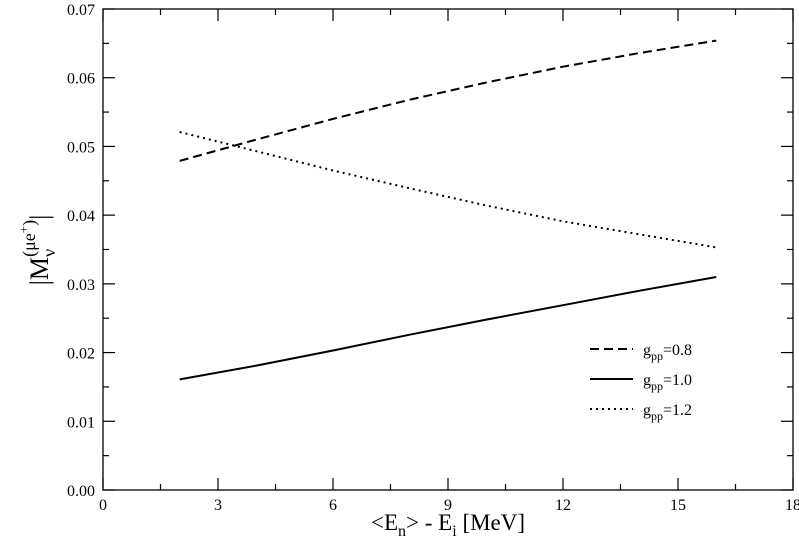 The width and height of the screenshot is (799, 545). I want to click on legend-label-0: gpp=0.8, so click(667, 352).